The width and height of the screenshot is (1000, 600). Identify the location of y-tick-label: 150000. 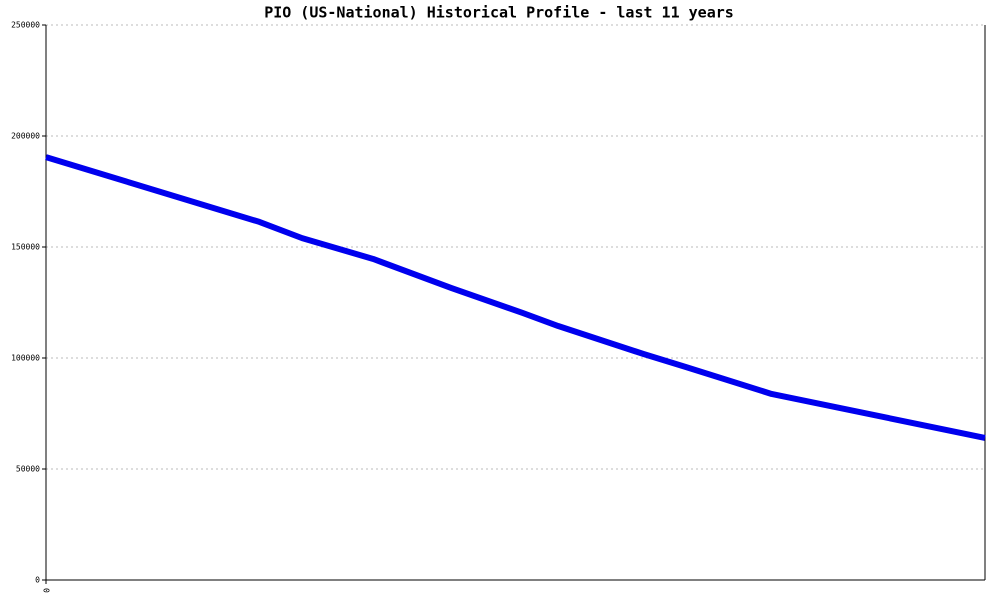
(25, 247).